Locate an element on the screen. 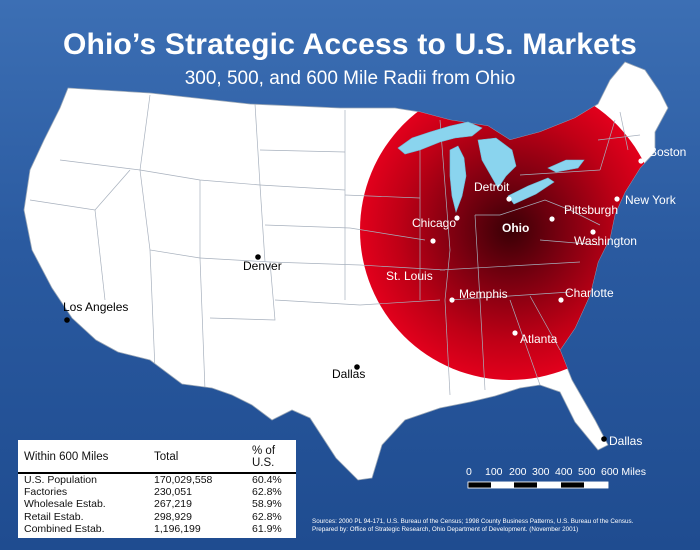 This screenshot has width=700, height=550. row-total: 170,029,558 is located at coordinates (183, 480).